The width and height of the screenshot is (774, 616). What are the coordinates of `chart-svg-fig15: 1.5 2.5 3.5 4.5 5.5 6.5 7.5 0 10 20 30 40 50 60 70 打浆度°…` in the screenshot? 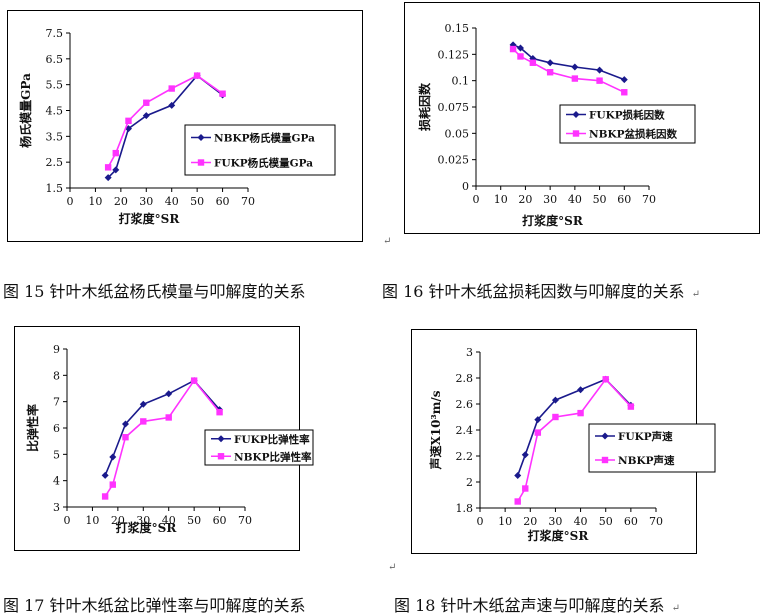 It's located at (177, 126).